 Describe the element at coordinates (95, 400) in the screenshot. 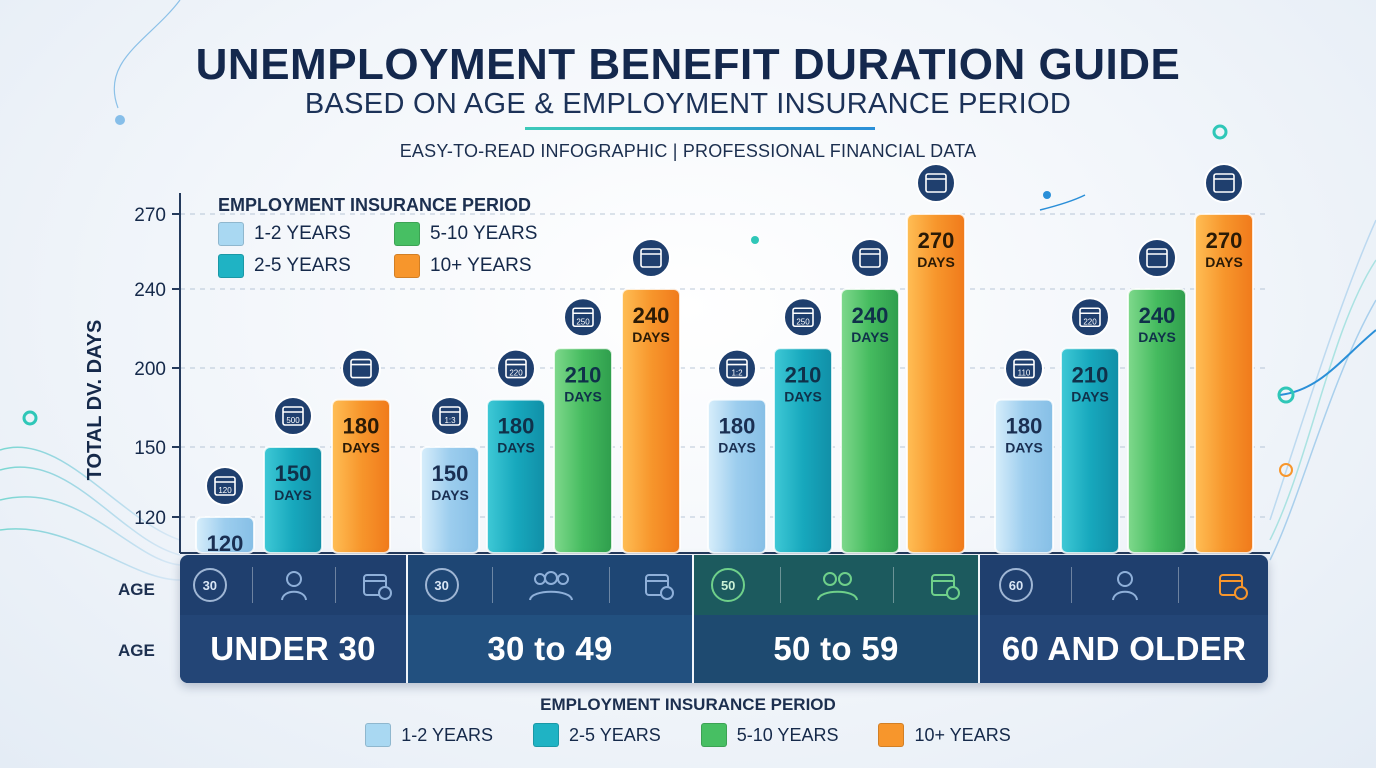

I see `y-axis-label: TOTAL DV. DAYS` at that location.